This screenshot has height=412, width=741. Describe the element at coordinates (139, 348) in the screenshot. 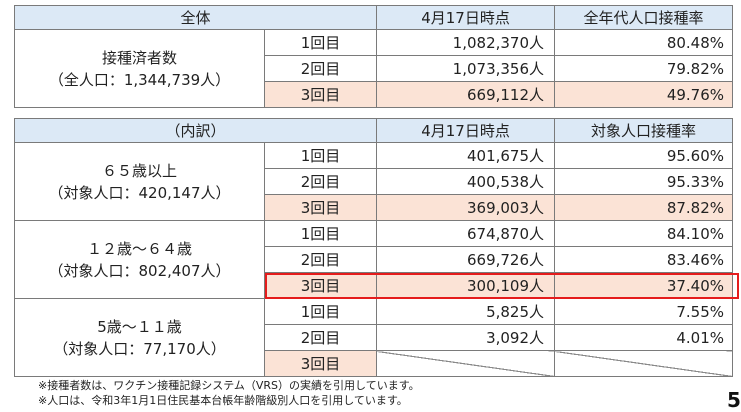

I see `group-population: （対象人口：77,170人）` at that location.